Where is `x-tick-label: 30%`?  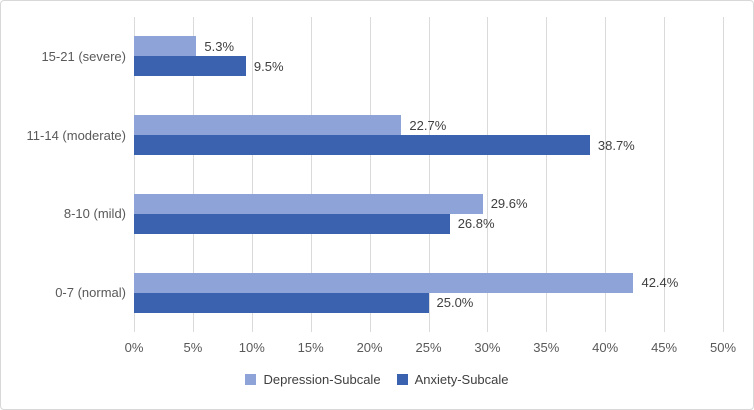 x-tick-label: 30% is located at coordinates (487, 347).